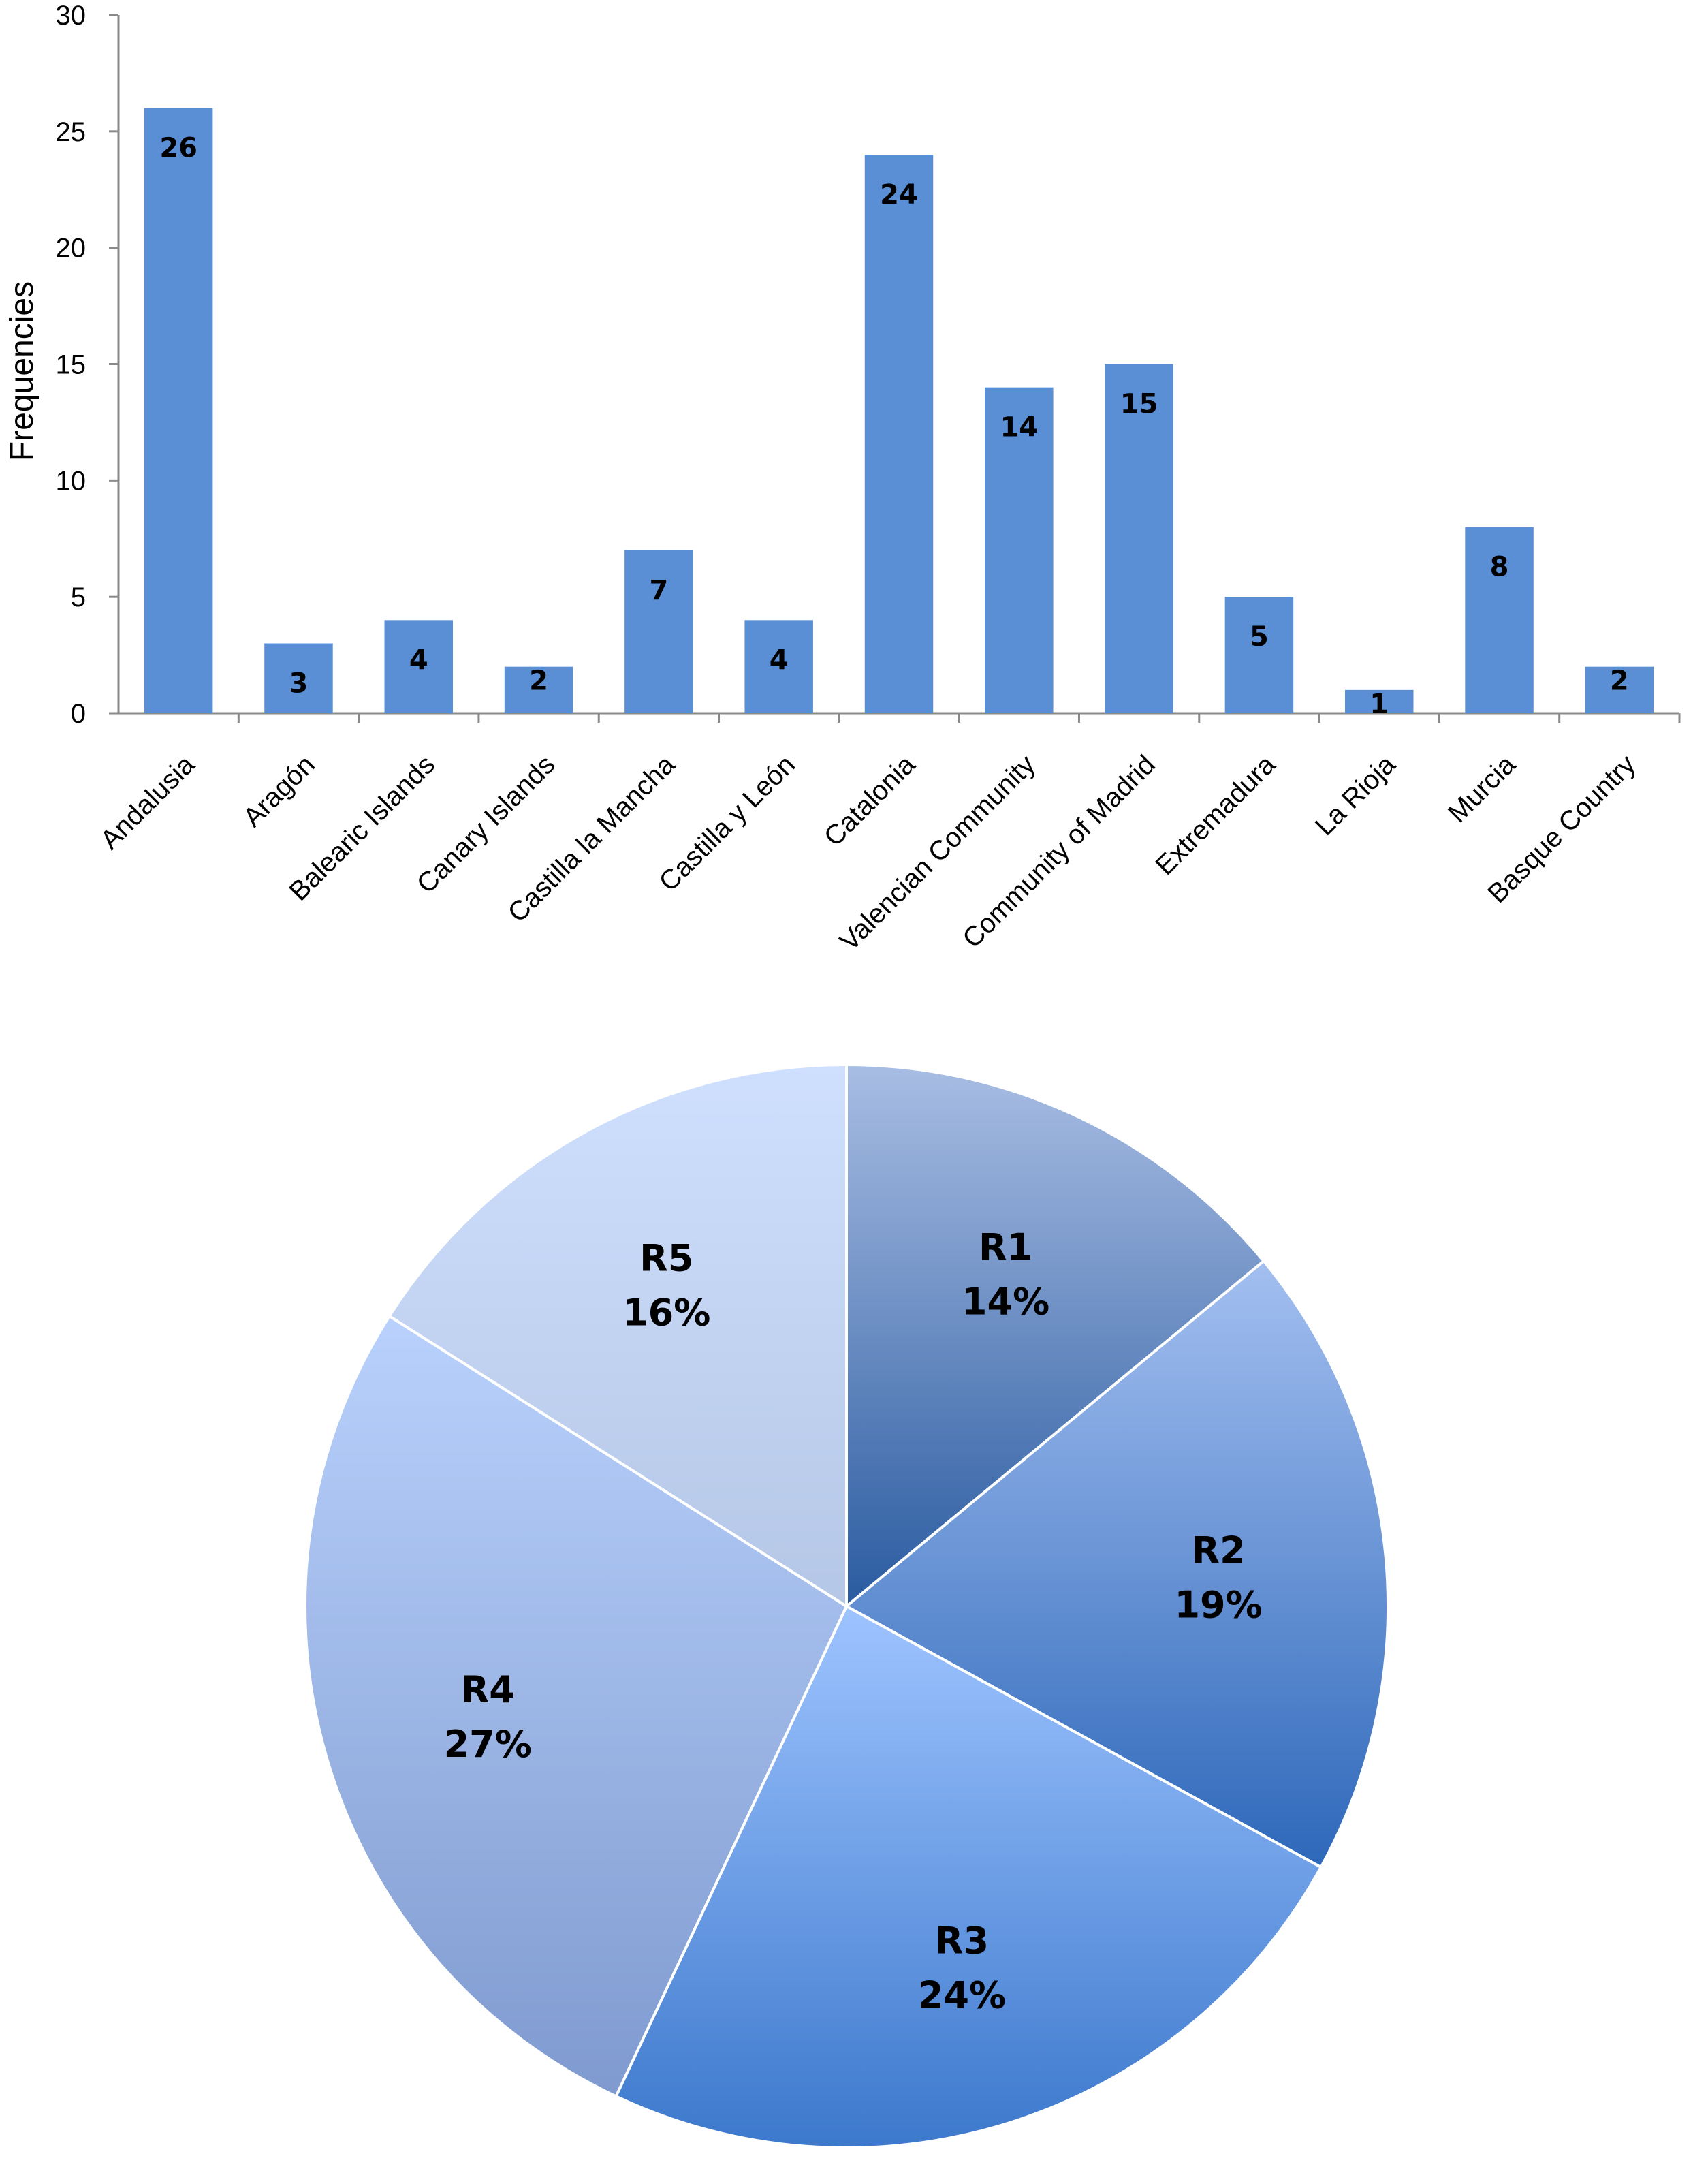 The width and height of the screenshot is (1708, 2171). Describe the element at coordinates (299, 684) in the screenshot. I see `bar-value-label: 3` at that location.